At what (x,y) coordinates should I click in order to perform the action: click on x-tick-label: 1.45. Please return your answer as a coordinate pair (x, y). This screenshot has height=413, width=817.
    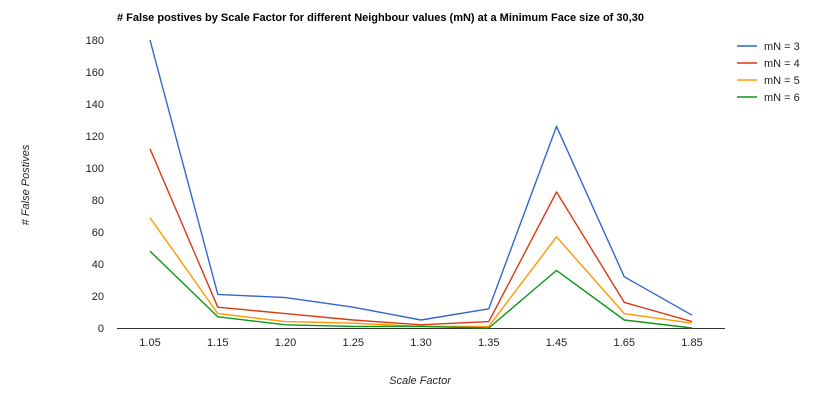
    Looking at the image, I should click on (556, 343).